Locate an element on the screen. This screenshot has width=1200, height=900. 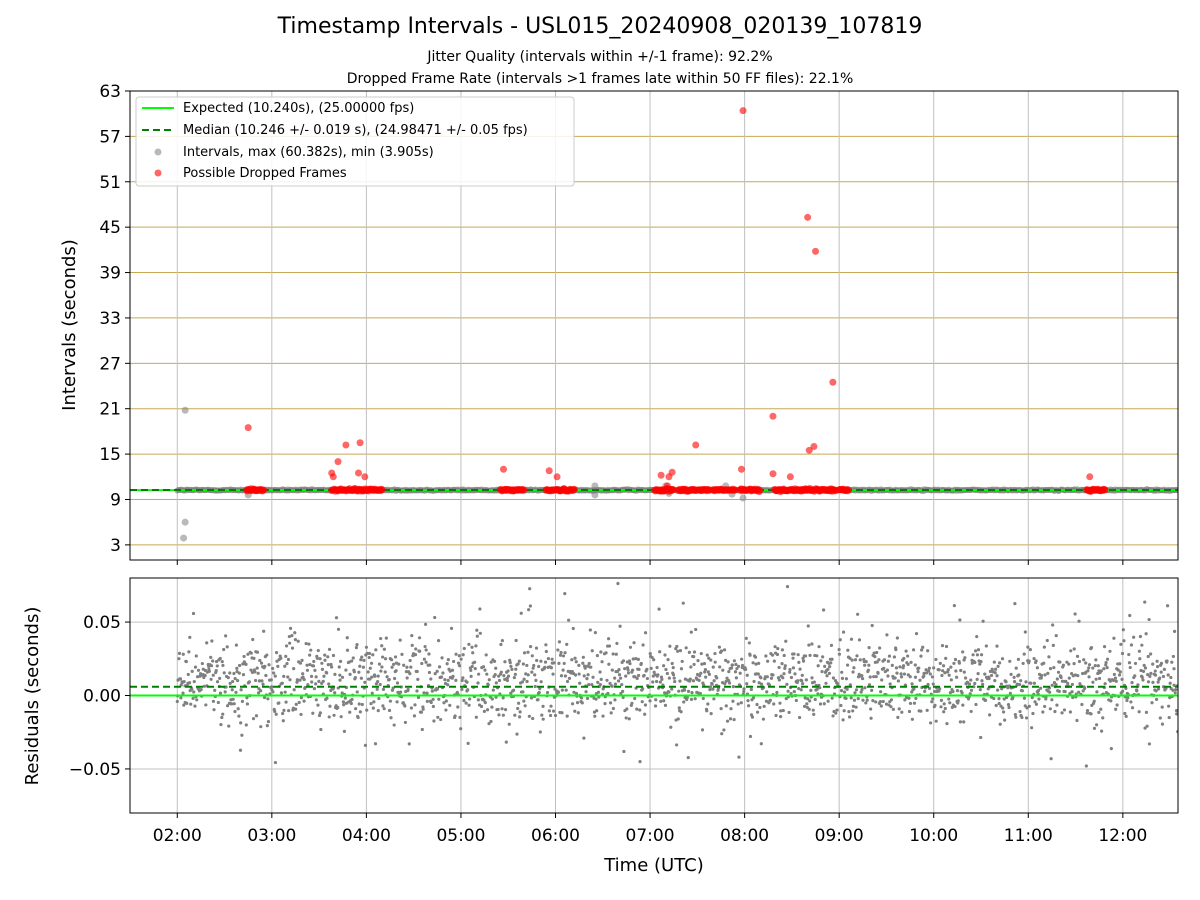
legend-intervals-swatch is located at coordinates (158, 152).